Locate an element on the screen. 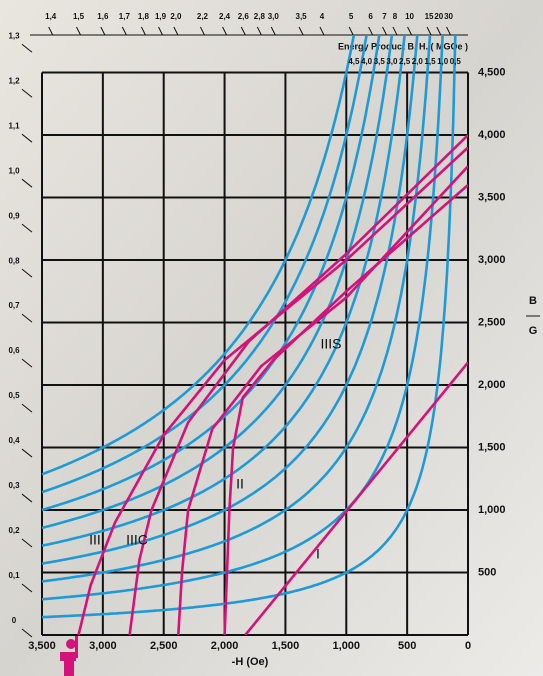 The height and width of the screenshot is (676, 543). y-tick-label: 3,500 is located at coordinates (492, 197).